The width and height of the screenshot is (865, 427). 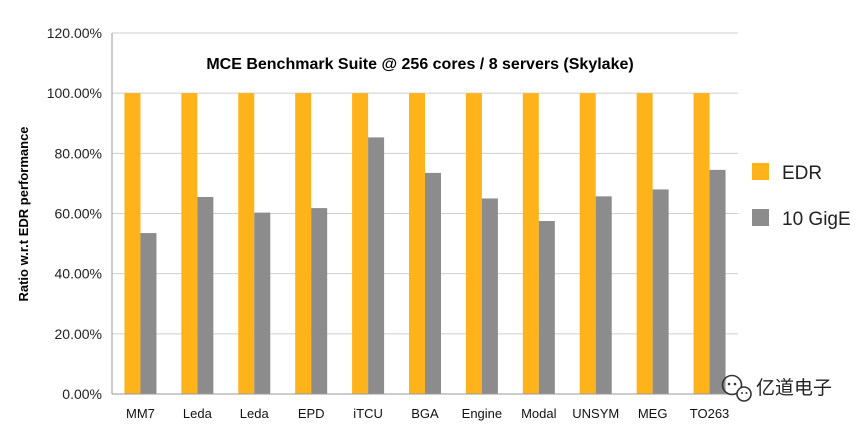 I want to click on watermark-text: 亿道电子, so click(x=794, y=388).